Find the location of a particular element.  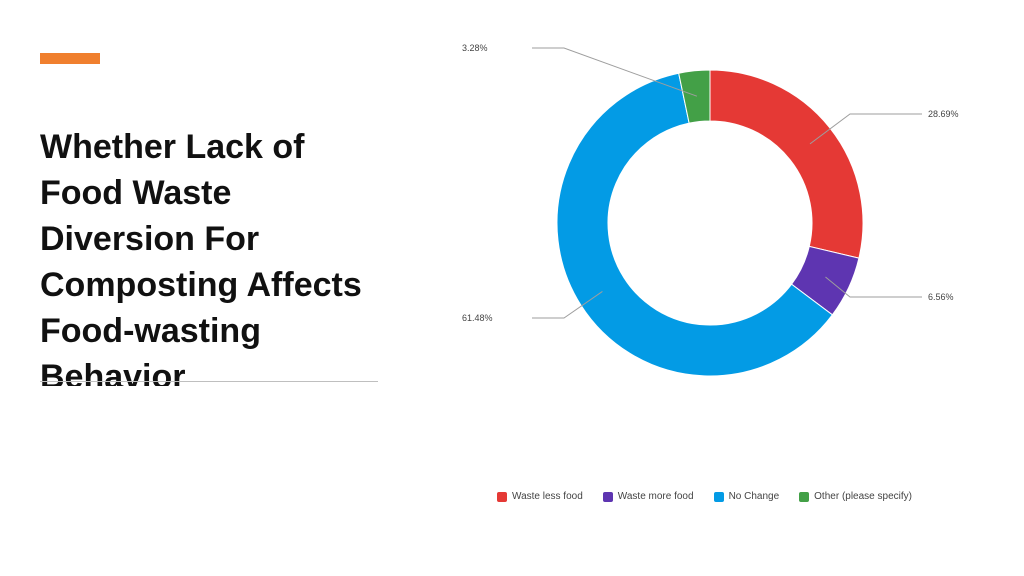

legend-label: Waste more food is located at coordinates (655, 496).